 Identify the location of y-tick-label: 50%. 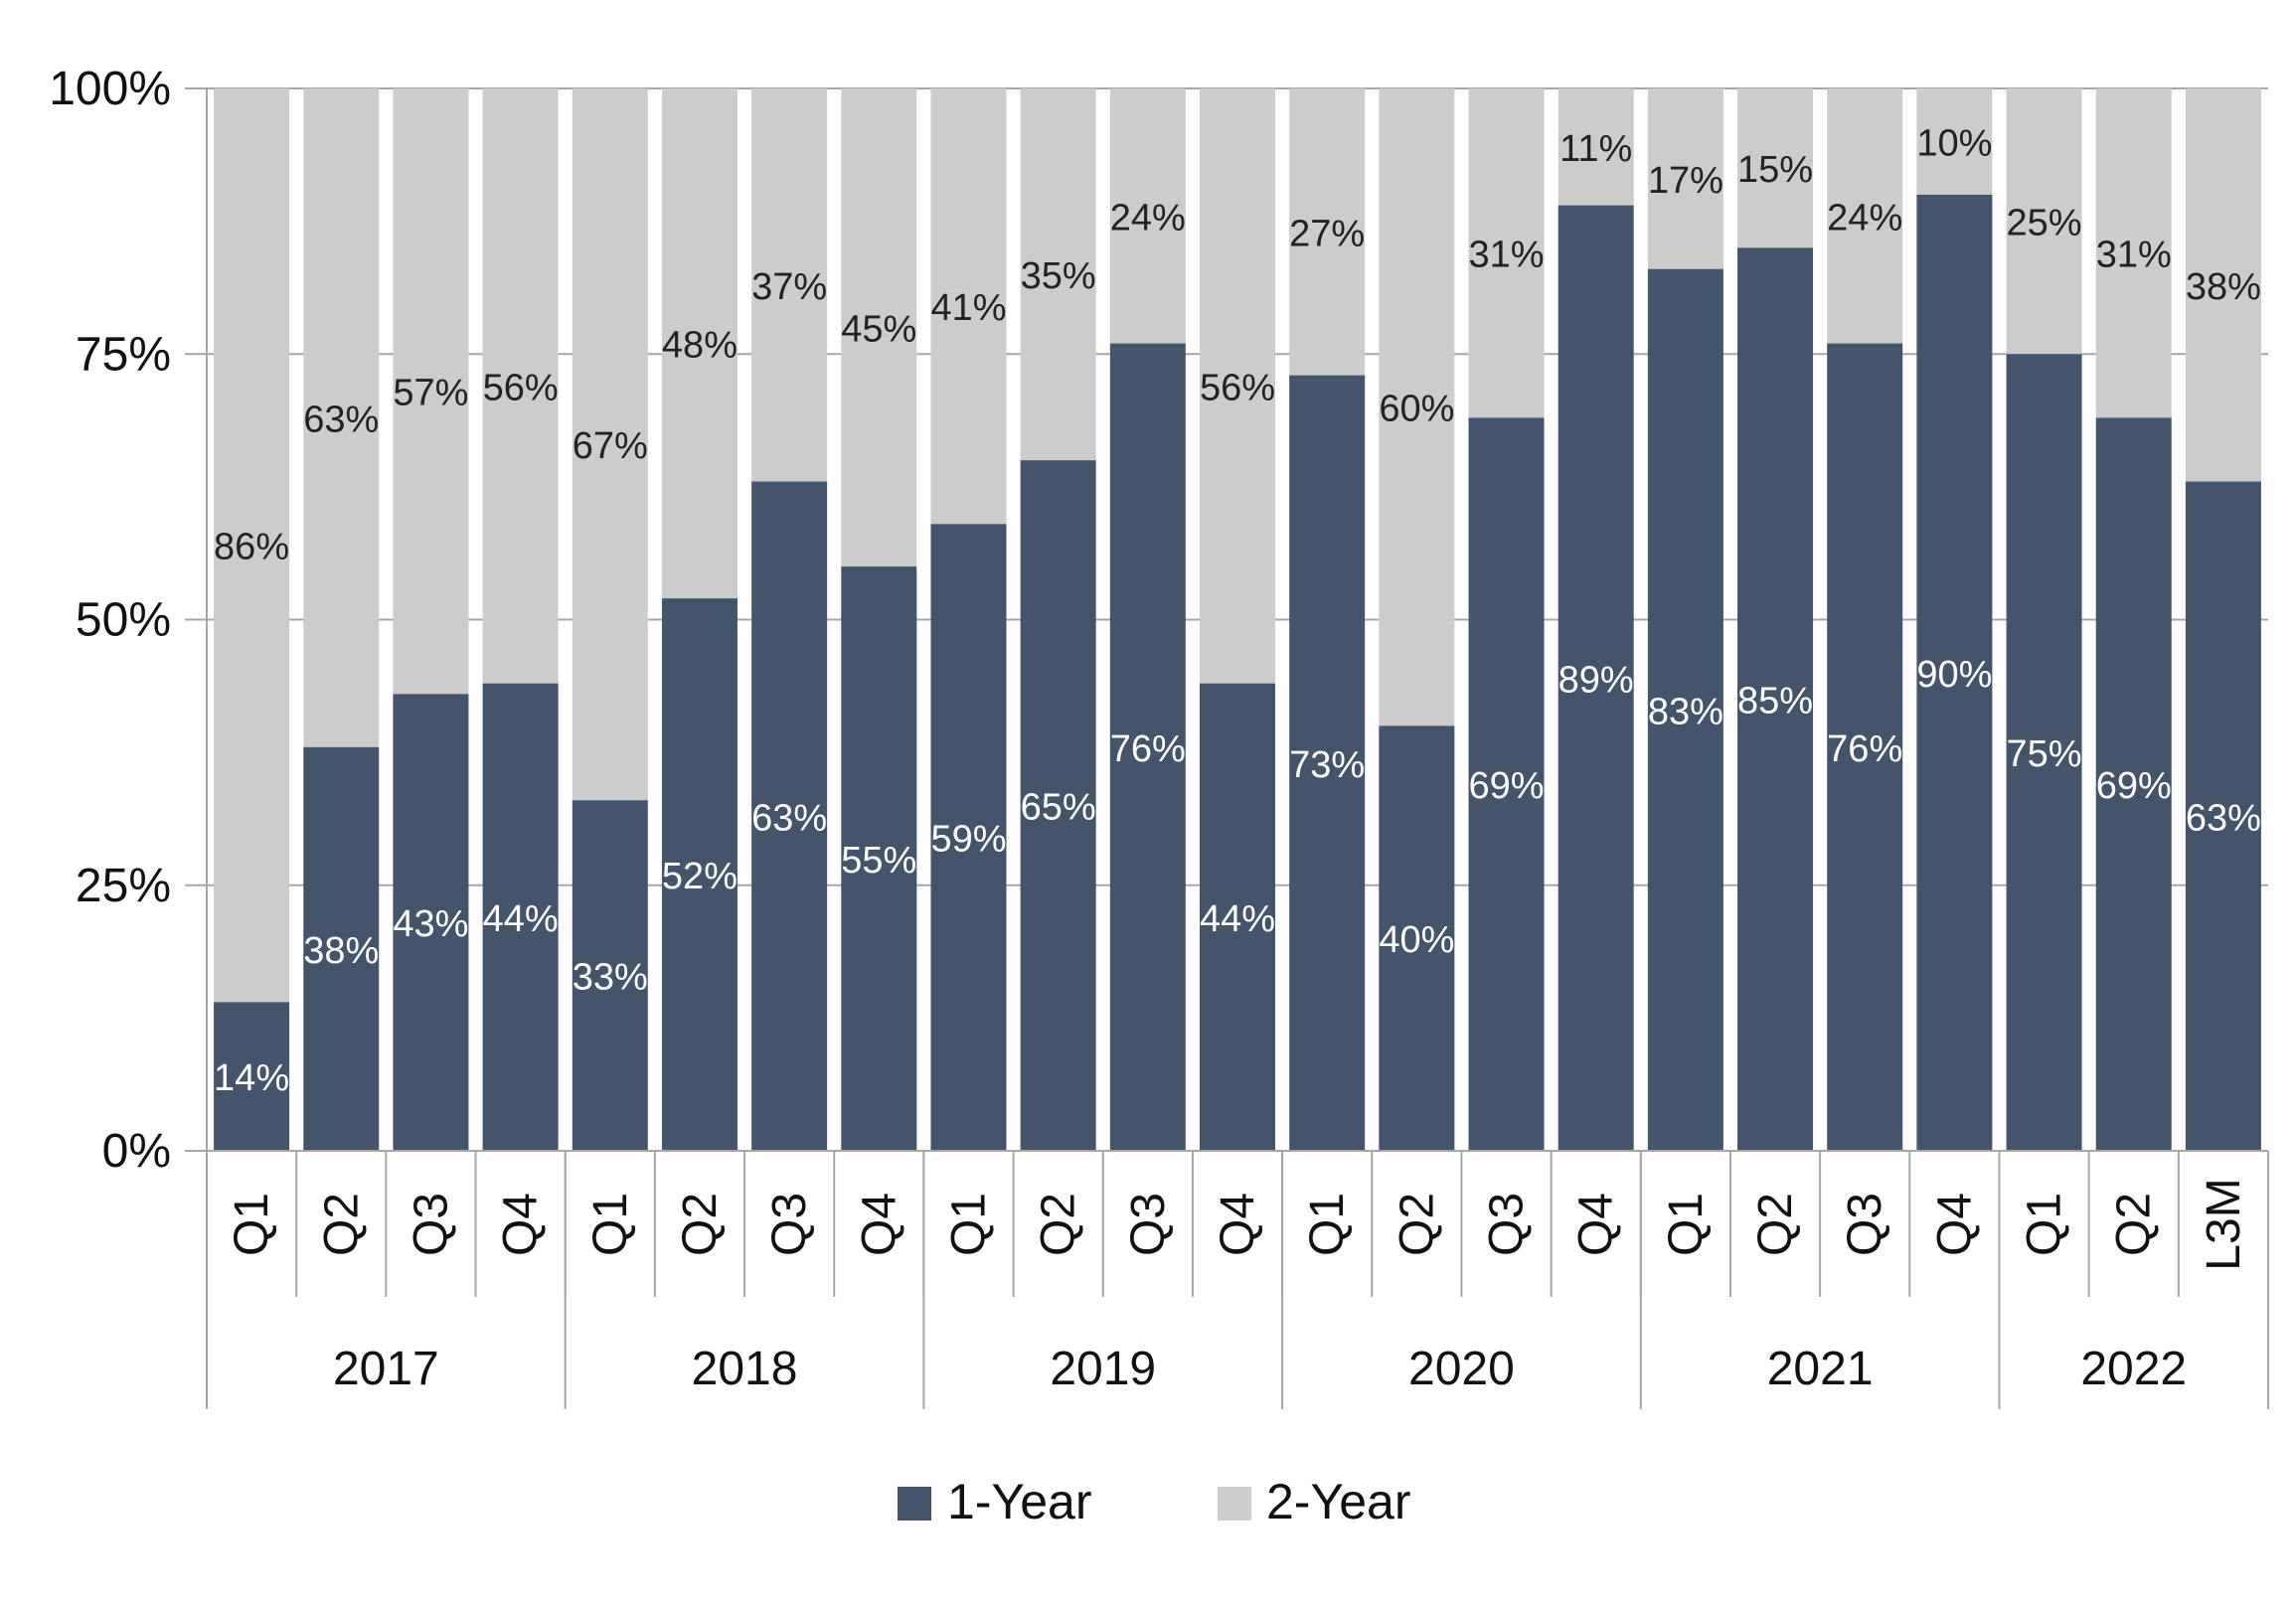
(123, 620).